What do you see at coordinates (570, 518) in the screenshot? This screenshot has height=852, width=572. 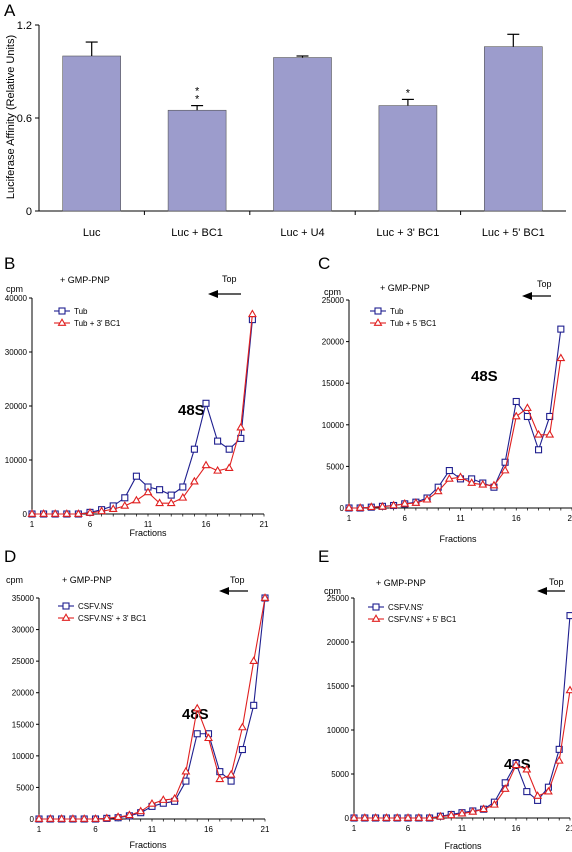 I see `panel-c-x-tick-label: 21` at bounding box center [570, 518].